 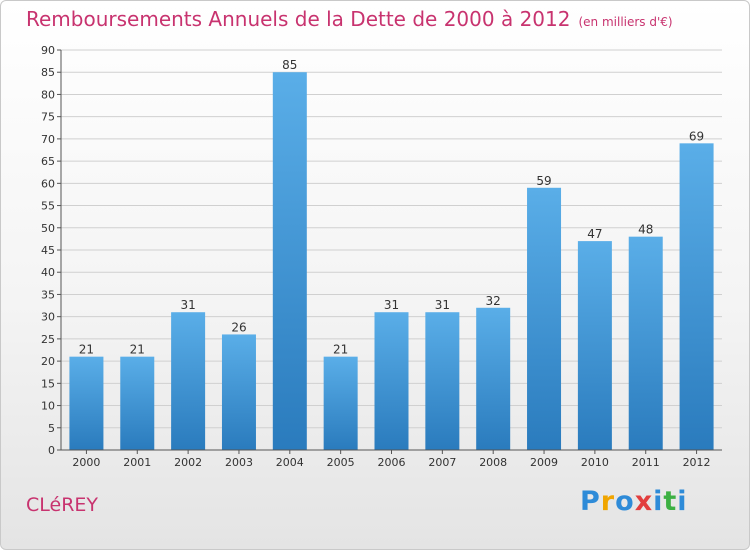 I want to click on y-tick-label: 10, so click(x=48, y=406).